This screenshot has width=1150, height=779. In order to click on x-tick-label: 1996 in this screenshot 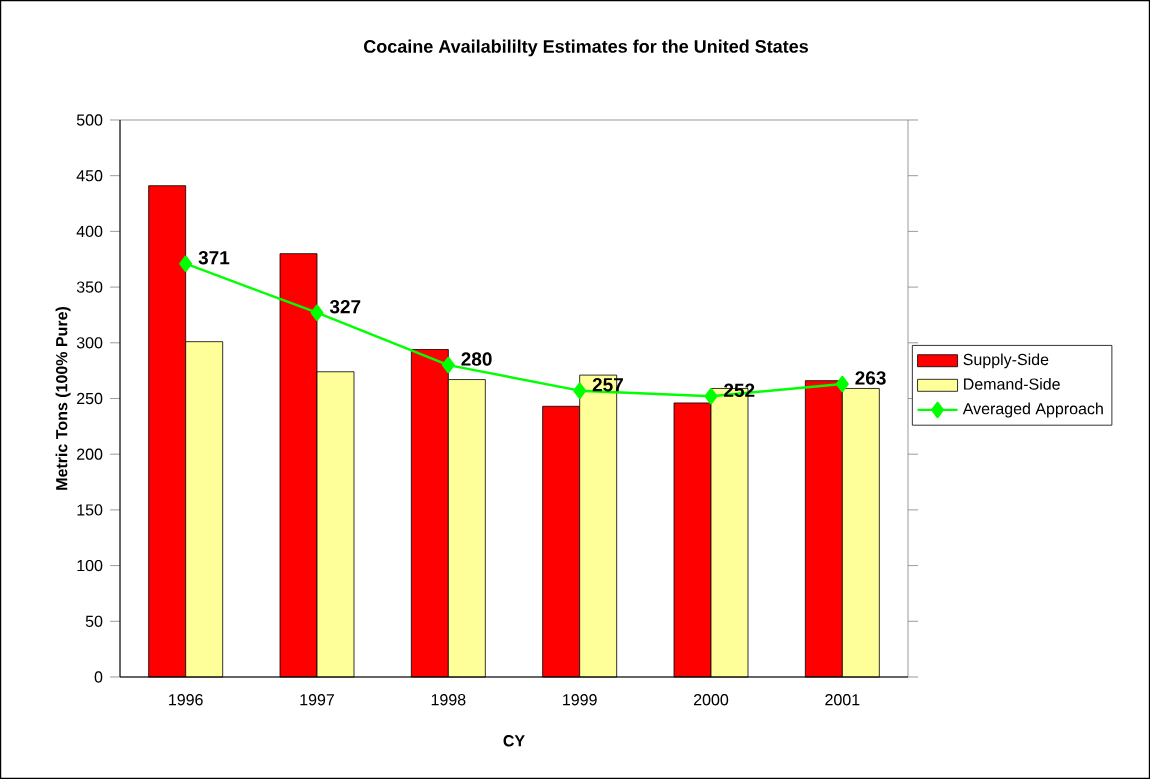, I will do `click(186, 700)`.